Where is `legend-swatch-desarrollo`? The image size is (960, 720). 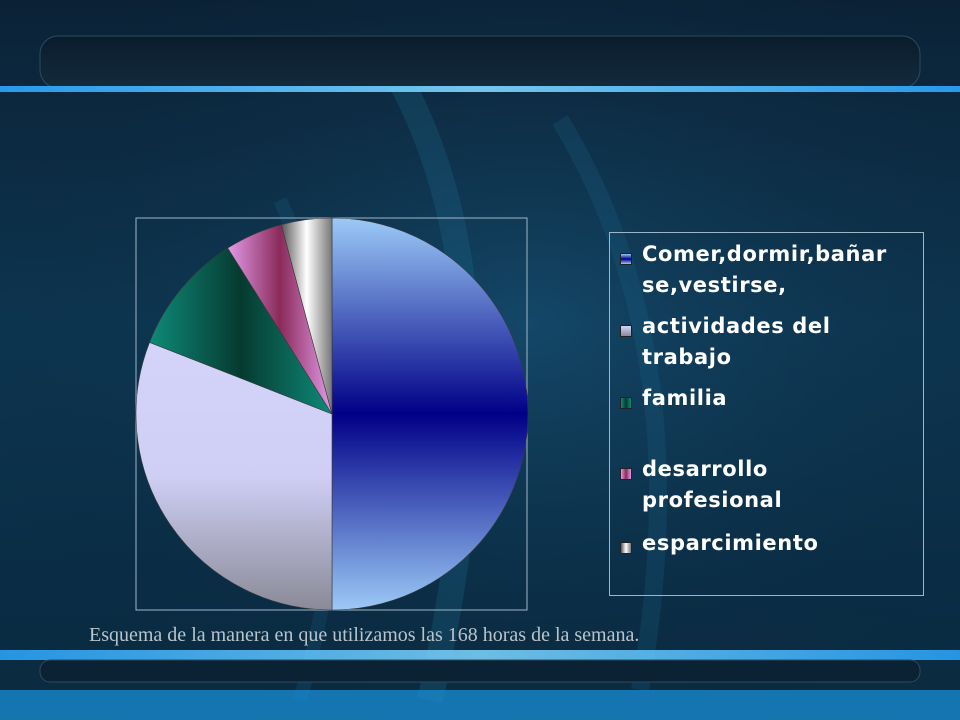
legend-swatch-desarrollo is located at coordinates (626, 474).